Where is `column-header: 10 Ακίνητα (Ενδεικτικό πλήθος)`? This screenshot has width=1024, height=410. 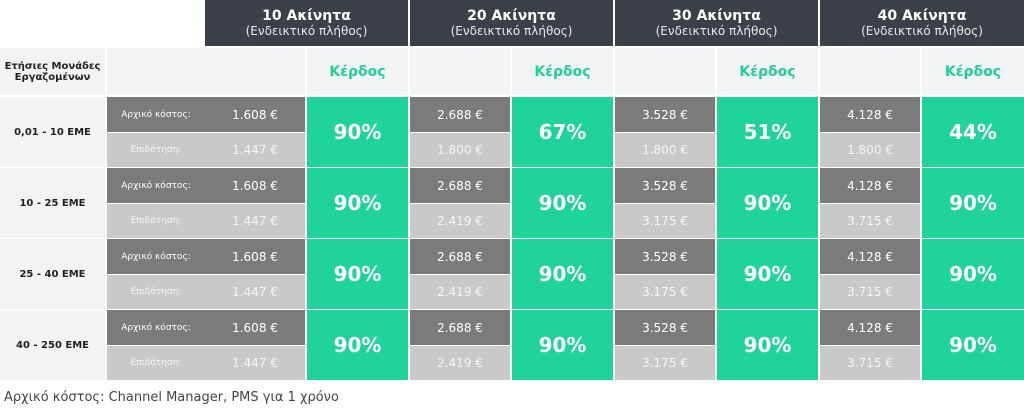
column-header: 10 Ακίνητα (Ενδεικτικό πλήθος) is located at coordinates (306, 23).